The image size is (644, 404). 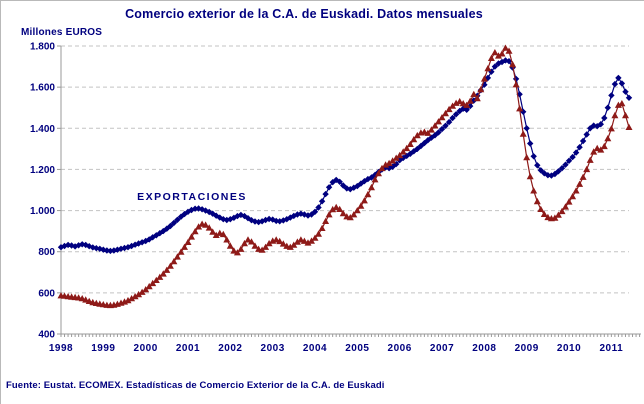 I want to click on y-tick-labels: 400 600 800 1.000 1.200 1.400 1.600 1.800, so click(x=42, y=191).